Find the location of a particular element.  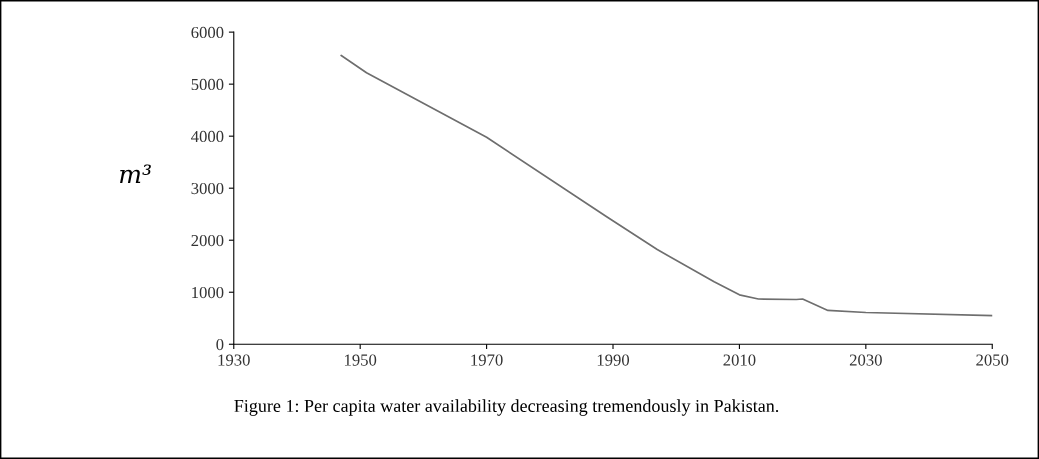

x-tick-label: 1930 is located at coordinates (234, 360).